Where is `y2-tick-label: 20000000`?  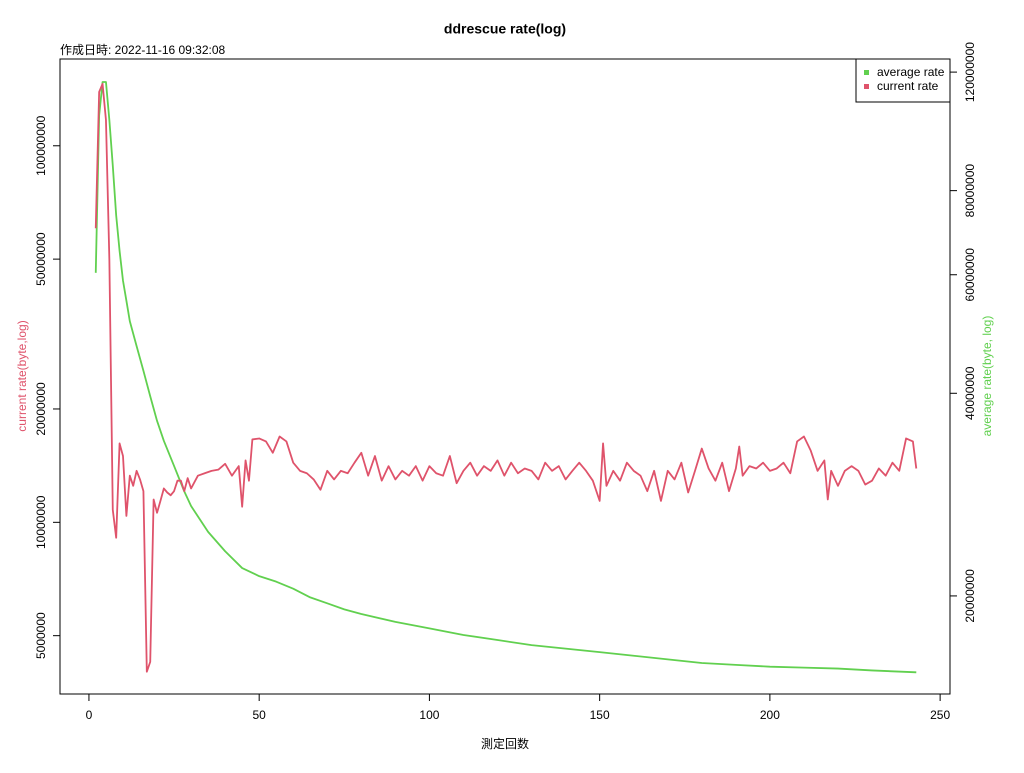
y2-tick-label: 20000000 is located at coordinates (970, 596).